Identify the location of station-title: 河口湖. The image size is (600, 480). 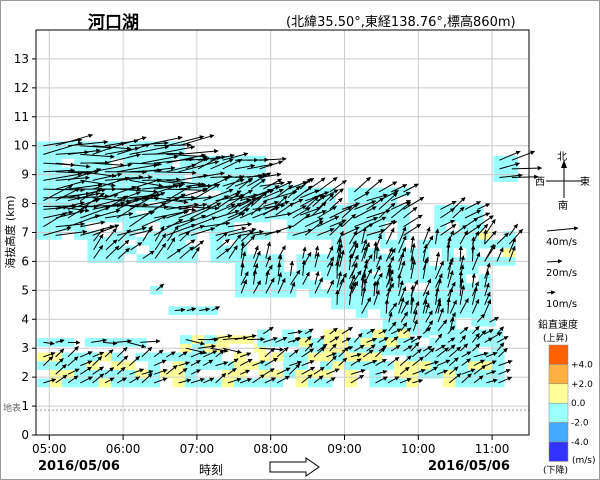
(113, 23).